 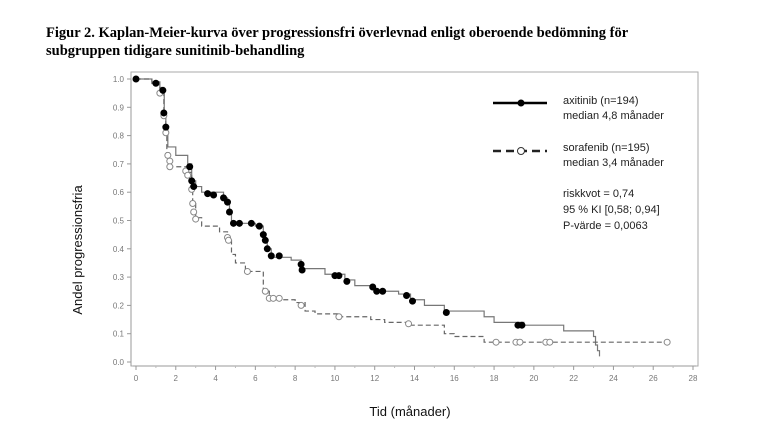 What do you see at coordinates (119, 136) in the screenshot?
I see `y-tick-label: 0.8` at bounding box center [119, 136].